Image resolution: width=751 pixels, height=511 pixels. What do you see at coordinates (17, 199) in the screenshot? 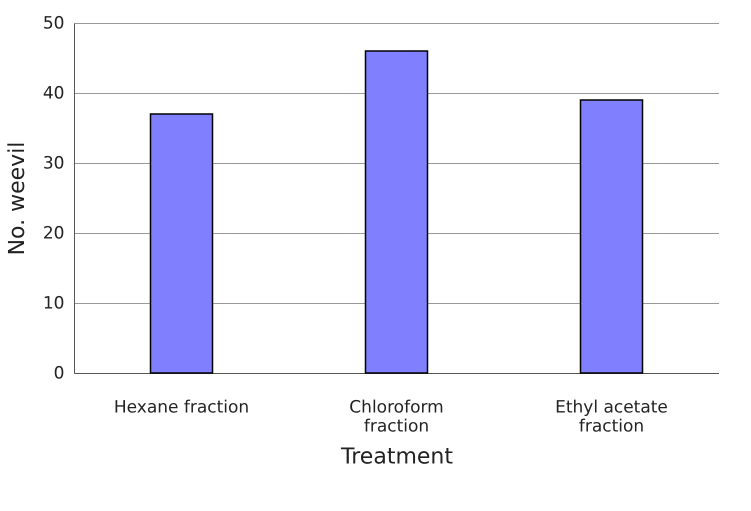
I see `y-axis-title: No. weevil` at bounding box center [17, 199].